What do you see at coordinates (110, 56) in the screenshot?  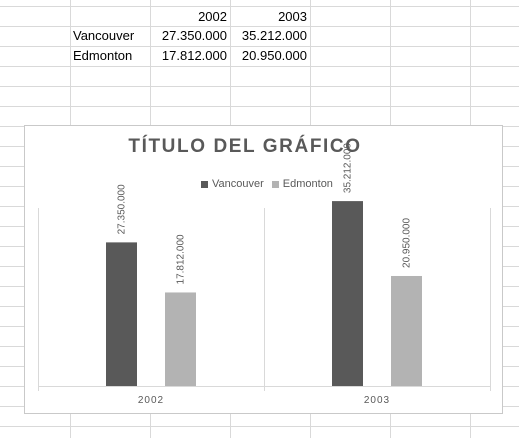 I see `row-label-edmonton: Edmonton` at bounding box center [110, 56].